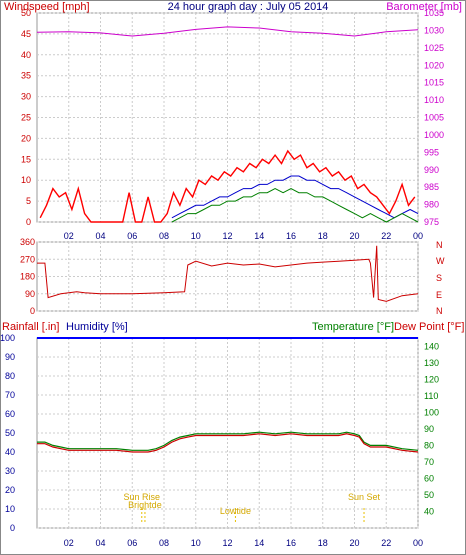 The image size is (466, 555). What do you see at coordinates (7, 338) in the screenshot?
I see `humidity-tick-label: 100` at bounding box center [7, 338].